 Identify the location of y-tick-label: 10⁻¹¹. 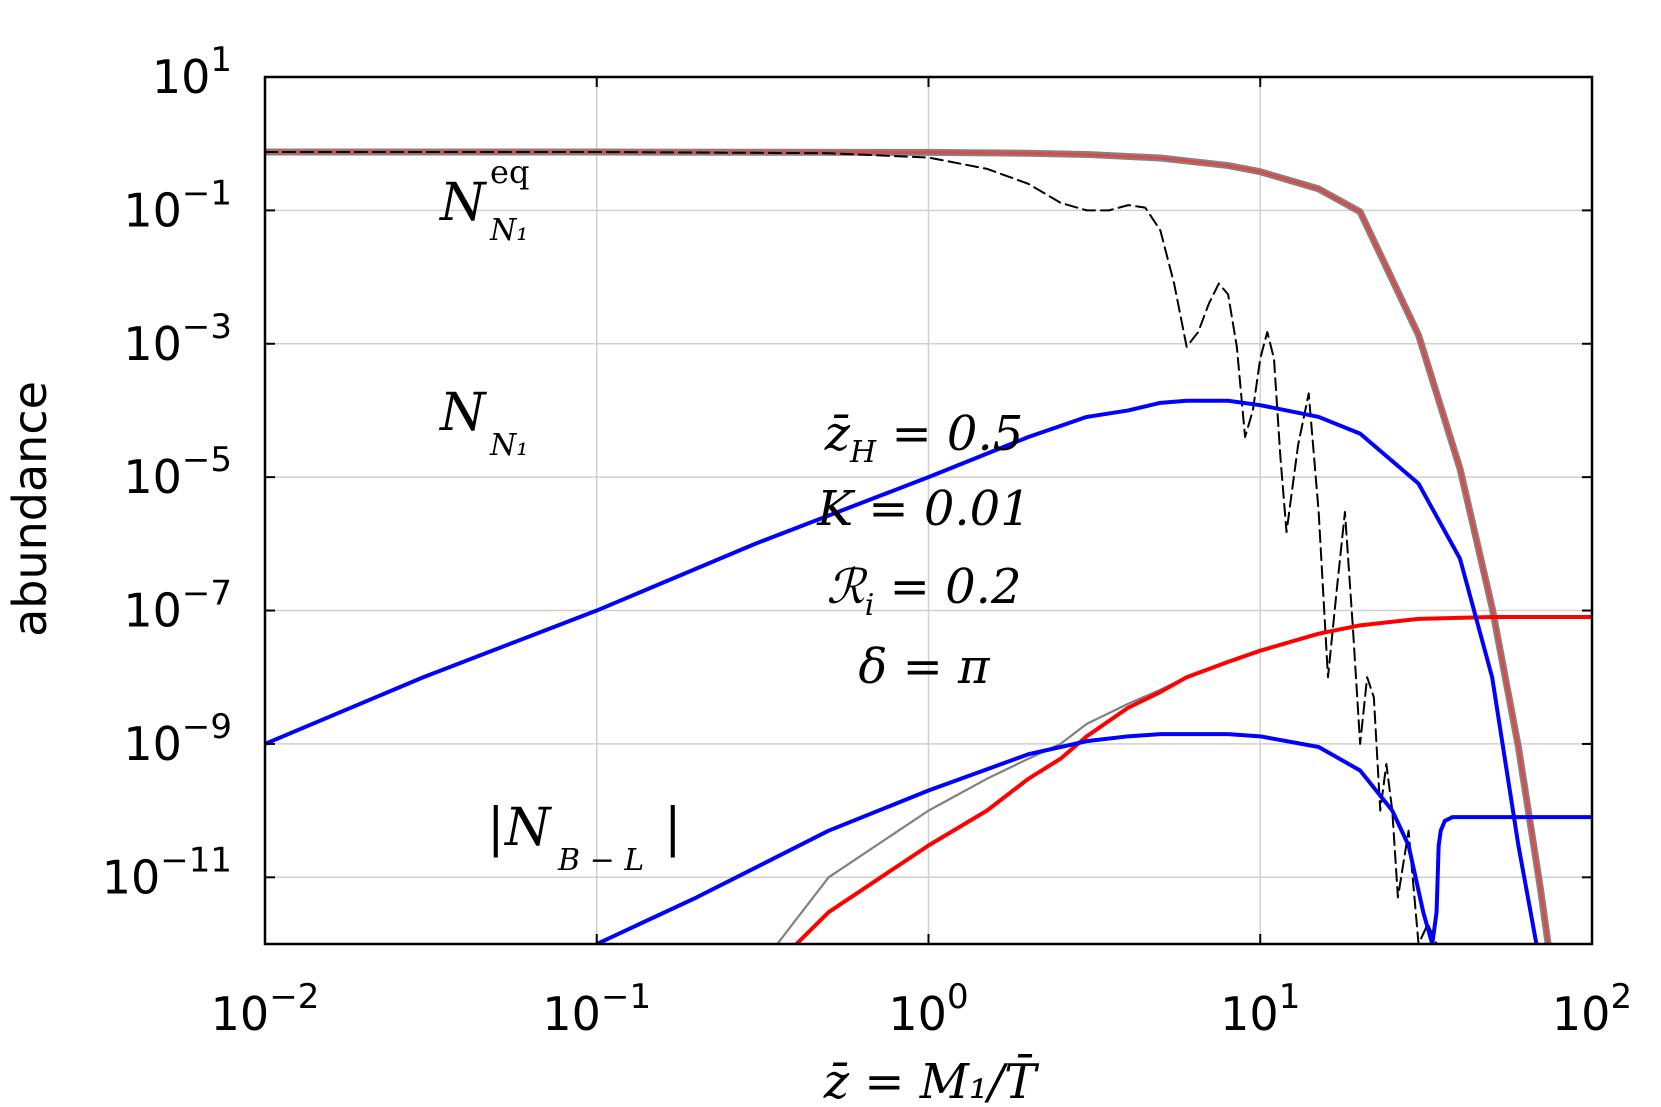
(167, 872).